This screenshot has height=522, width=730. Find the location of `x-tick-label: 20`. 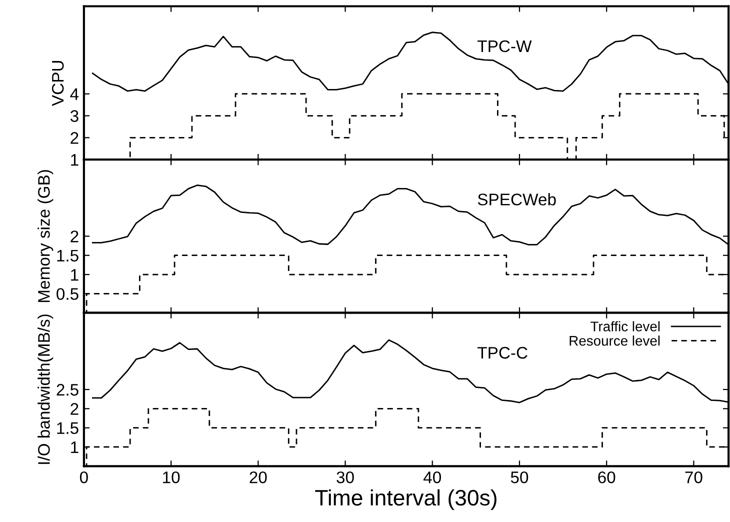

x-tick-label: 20 is located at coordinates (258, 477).